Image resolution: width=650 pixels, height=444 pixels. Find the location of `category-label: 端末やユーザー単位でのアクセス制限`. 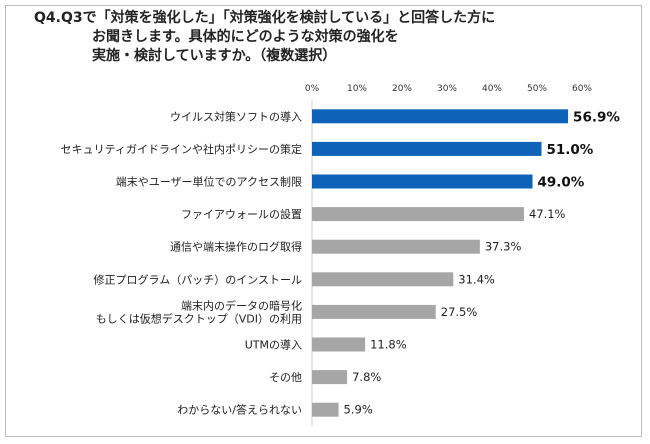

category-label: 端末やユーザー単位でのアクセス制限 is located at coordinates (209, 182).